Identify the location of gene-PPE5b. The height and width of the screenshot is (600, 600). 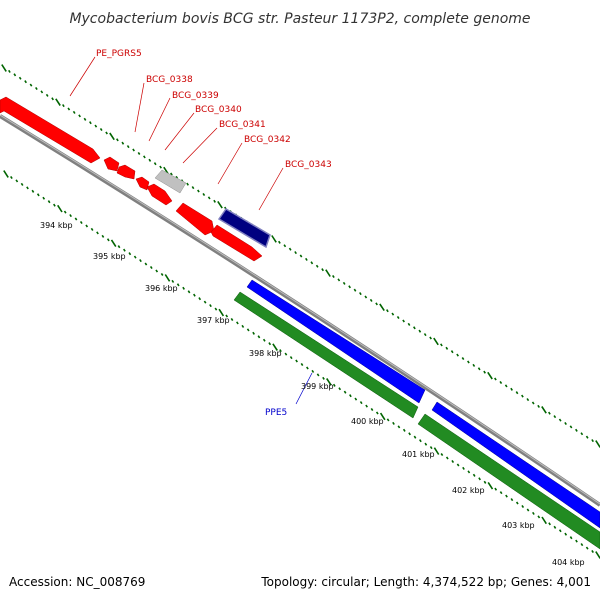
(515, 465).